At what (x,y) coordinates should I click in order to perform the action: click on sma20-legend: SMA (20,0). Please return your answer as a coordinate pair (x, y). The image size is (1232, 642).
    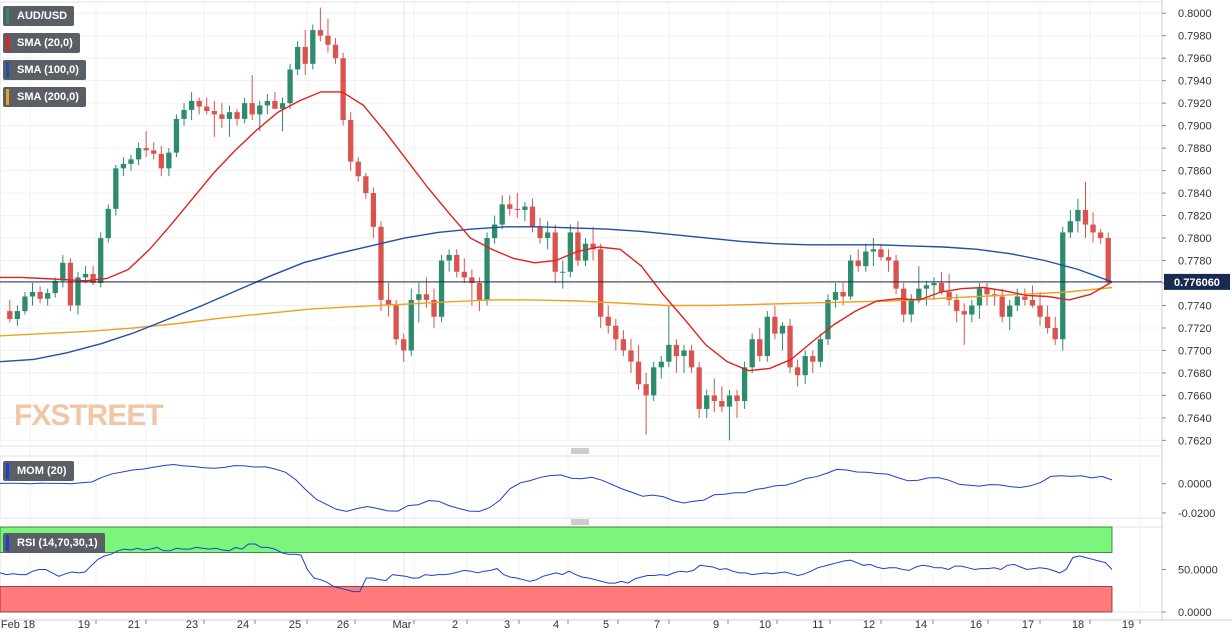
    Looking at the image, I should click on (41, 43).